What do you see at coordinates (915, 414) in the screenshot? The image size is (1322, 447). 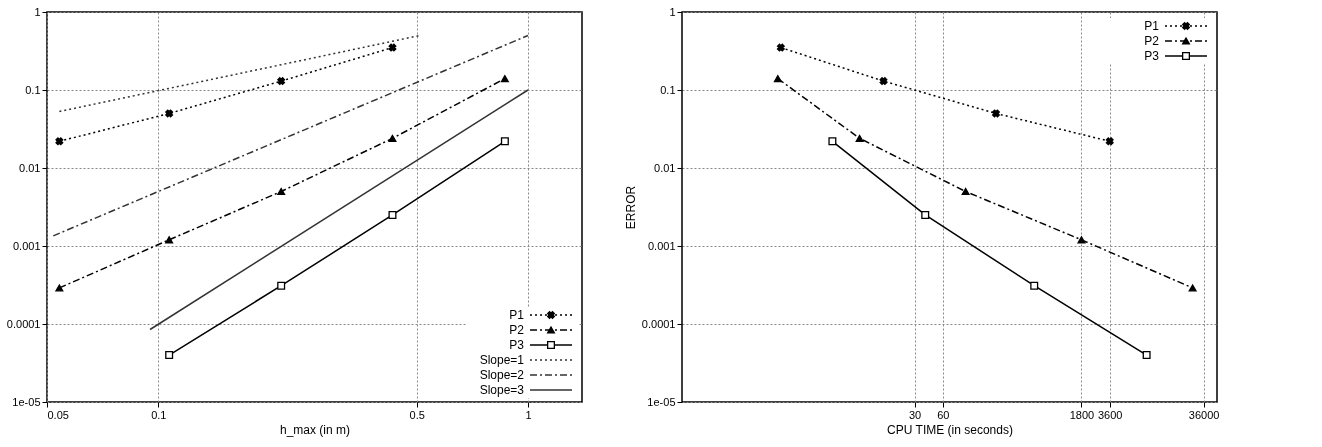 I see `x-tick-label: 30` at bounding box center [915, 414].